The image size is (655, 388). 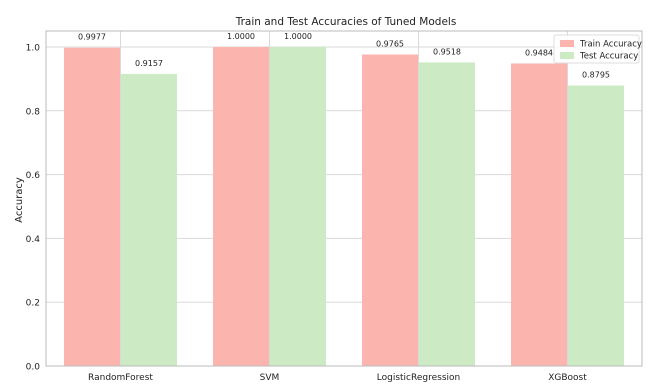 I want to click on legend-box, so click(x=596, y=49).